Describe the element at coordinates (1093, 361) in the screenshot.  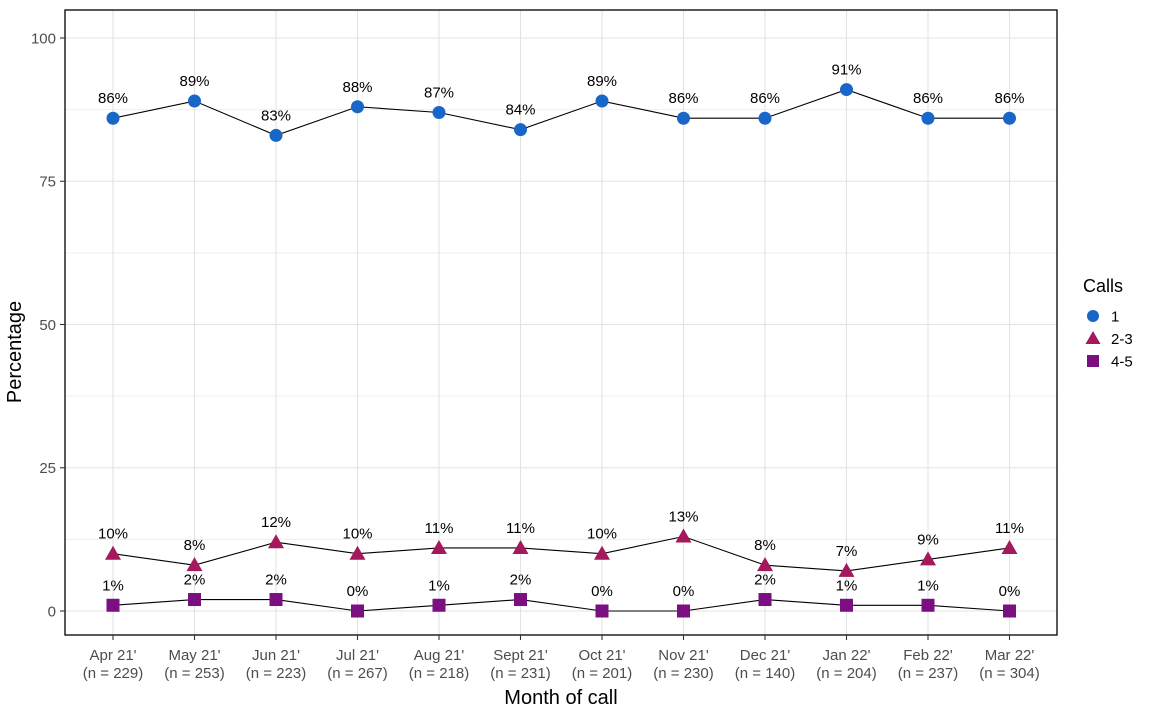
I see `legend-square-icon` at that location.